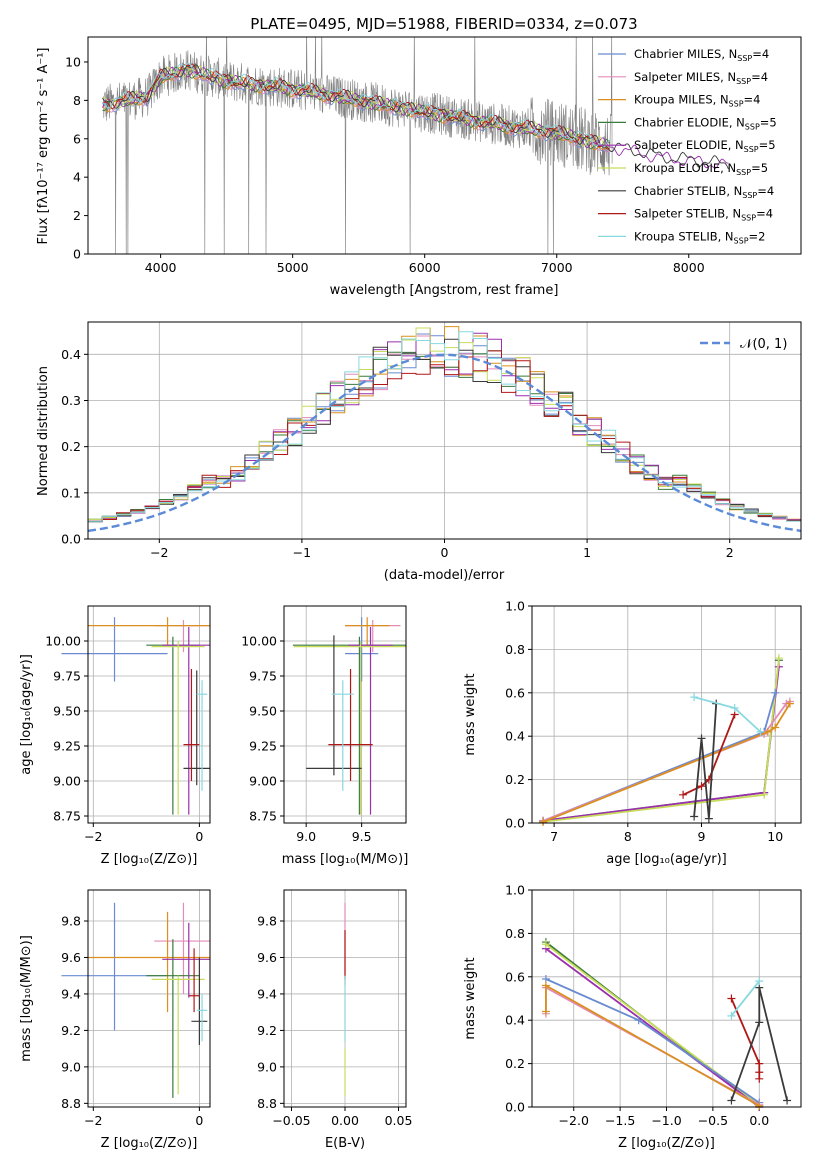 The width and height of the screenshot is (819, 1170). What do you see at coordinates (43, 431) in the screenshot?
I see `histogram-ylabel: Normed distribution` at bounding box center [43, 431].